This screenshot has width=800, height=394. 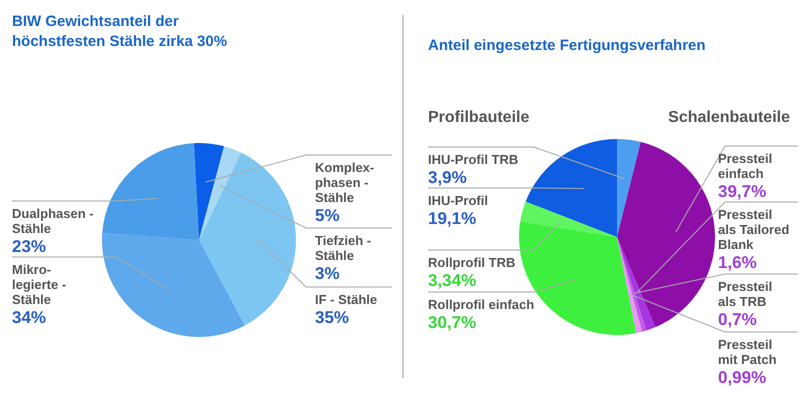 I want to click on data-label: 3,34%, so click(x=452, y=280).